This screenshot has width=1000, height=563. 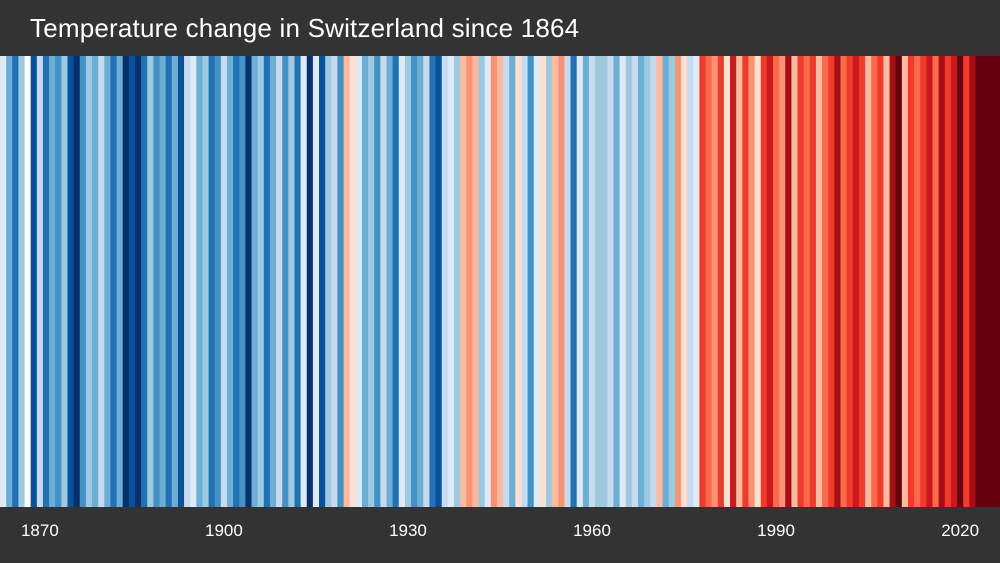 What do you see at coordinates (475, 281) in the screenshot?
I see `stripe-1941` at bounding box center [475, 281].